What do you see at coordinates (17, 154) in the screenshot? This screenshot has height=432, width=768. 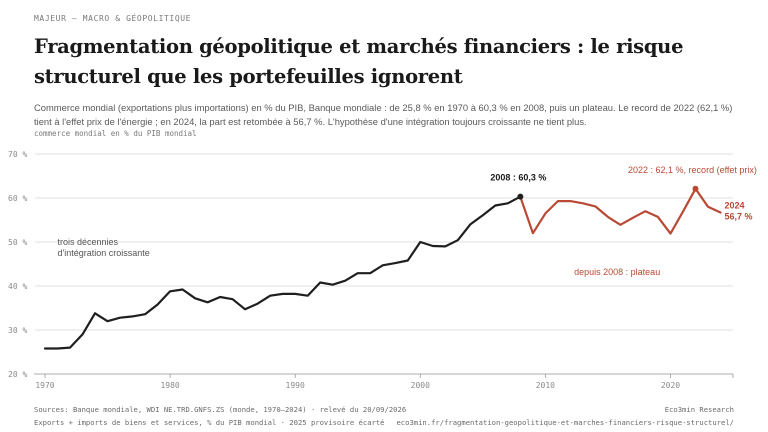 I see `y-tick-label: 70 %` at bounding box center [17, 154].